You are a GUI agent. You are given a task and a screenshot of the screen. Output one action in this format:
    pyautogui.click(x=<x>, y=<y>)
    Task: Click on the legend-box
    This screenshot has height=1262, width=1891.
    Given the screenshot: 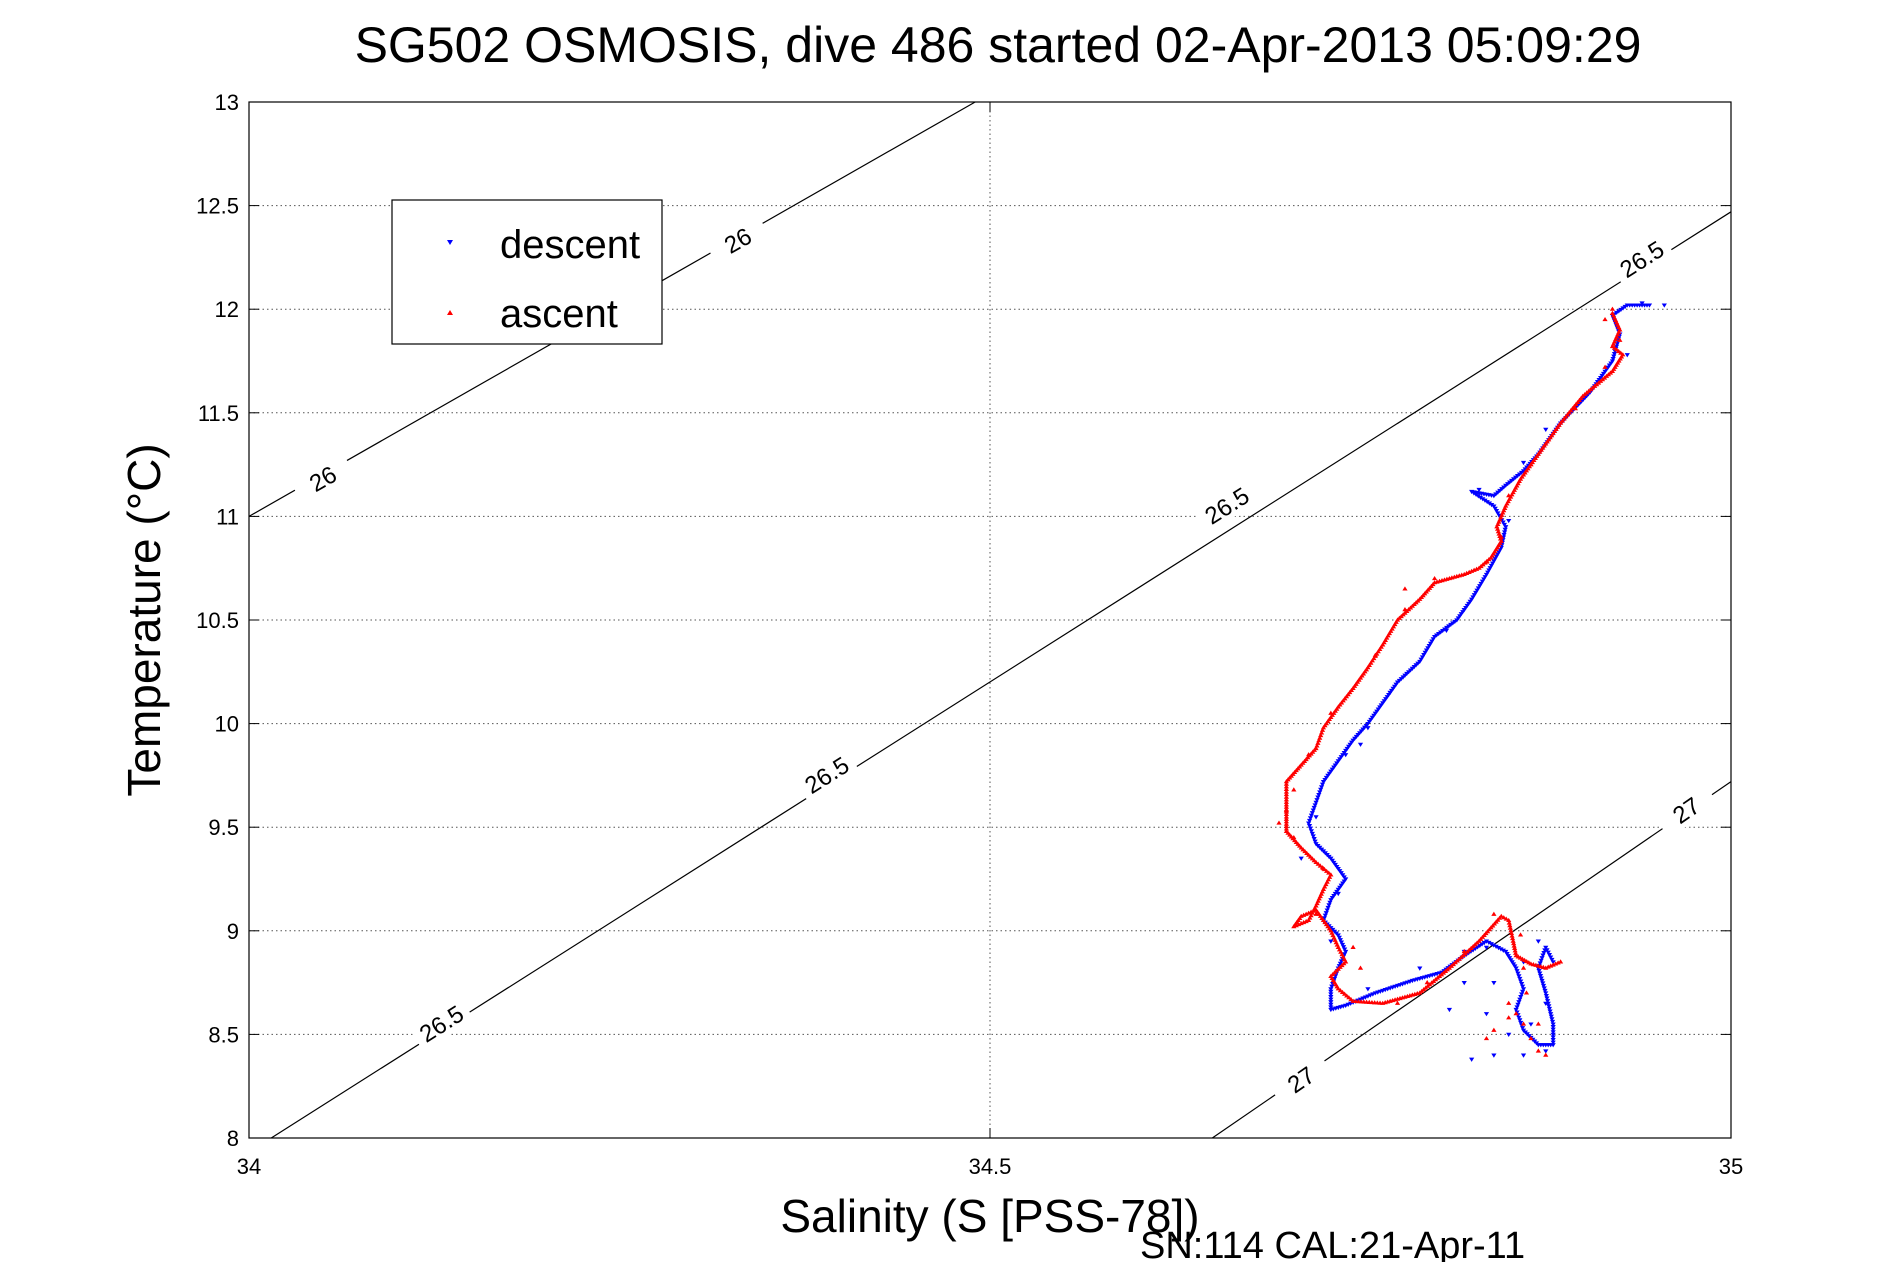 What is the action you would take?
    pyautogui.click(x=527, y=272)
    